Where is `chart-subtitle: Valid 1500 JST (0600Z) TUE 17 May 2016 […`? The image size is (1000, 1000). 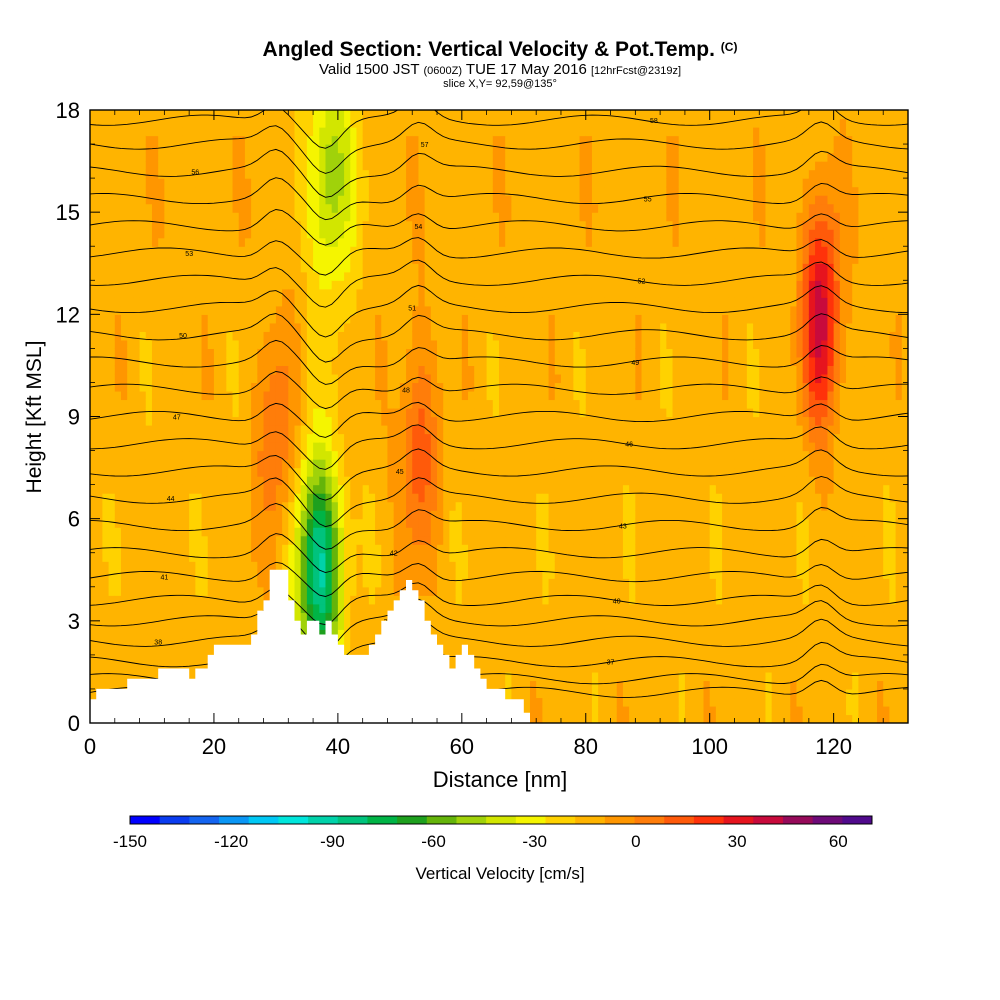 chart-subtitle: Valid 1500 JST (0600Z) TUE 17 May 2016 [… is located at coordinates (500, 69).